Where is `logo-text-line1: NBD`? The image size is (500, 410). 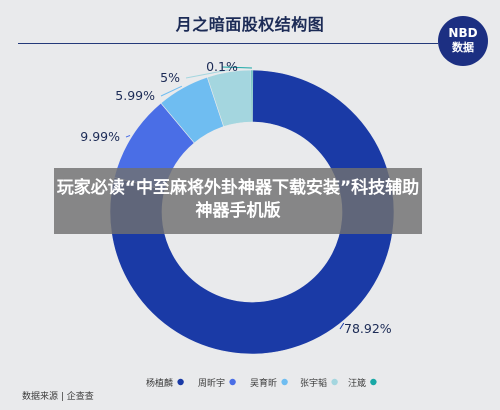
logo-text-line1: NBD is located at coordinates (463, 33).